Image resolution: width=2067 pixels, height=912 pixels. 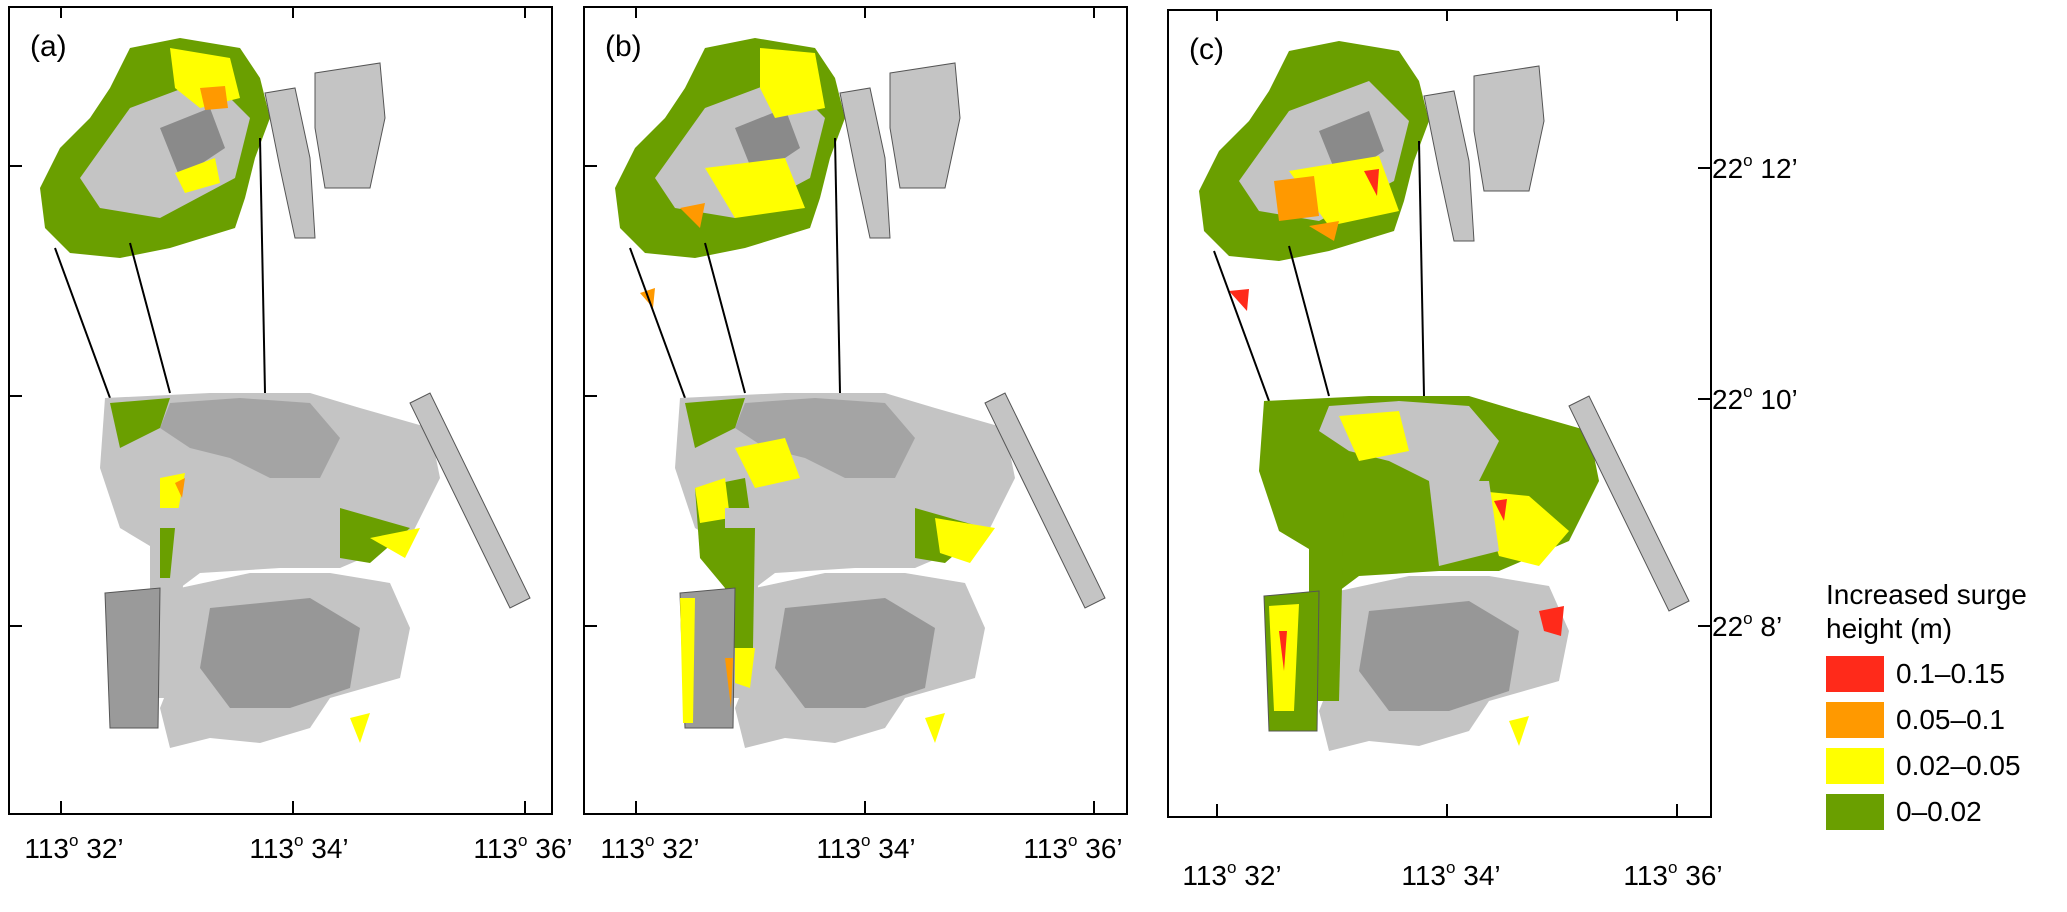 What do you see at coordinates (1939, 811) in the screenshot?
I see `legend-label: 0–0.02` at bounding box center [1939, 811].